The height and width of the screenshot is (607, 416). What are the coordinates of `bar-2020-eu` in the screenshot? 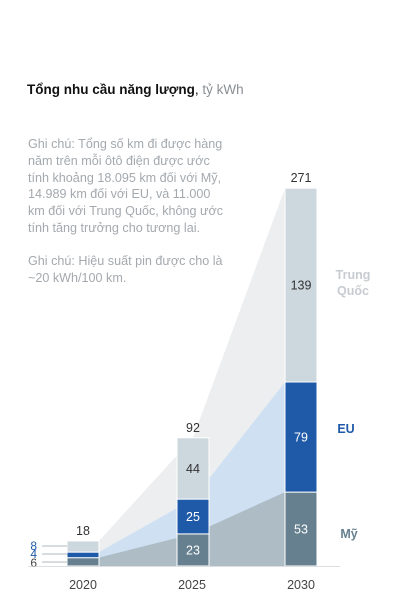 It's located at (83, 555).